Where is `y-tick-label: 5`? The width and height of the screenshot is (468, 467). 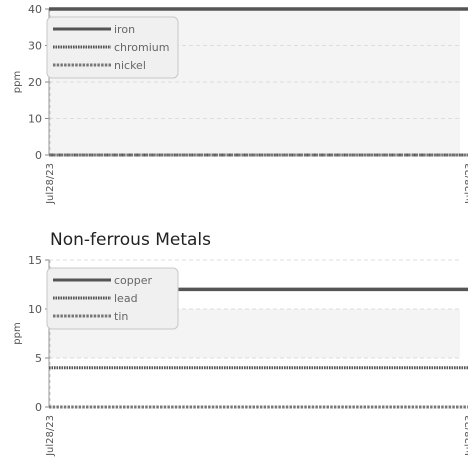 y-tick-label: 5 is located at coordinates (38, 358).